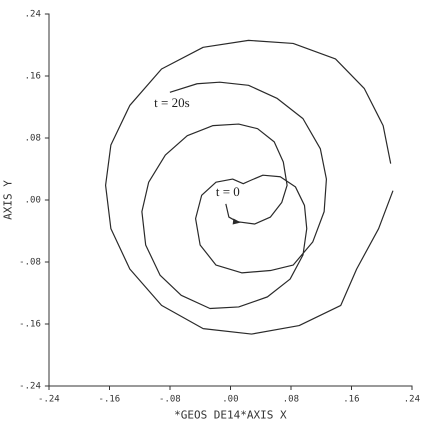 Image resolution: width=424 pixels, height=424 pixels. What do you see at coordinates (32, 200) in the screenshot?
I see `y-tick-label: .00` at bounding box center [32, 200].